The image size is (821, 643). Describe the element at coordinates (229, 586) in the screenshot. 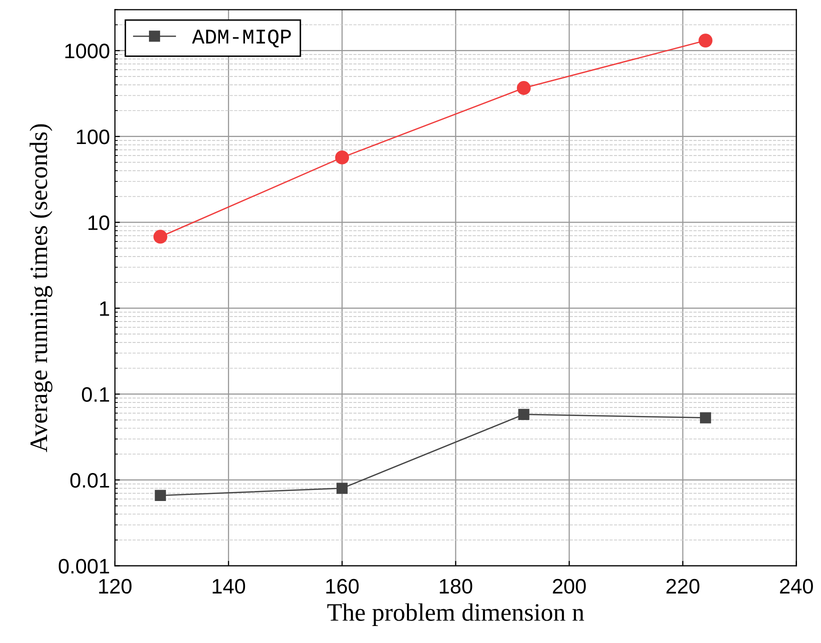

I see `x-tick-label: 140` at that location.